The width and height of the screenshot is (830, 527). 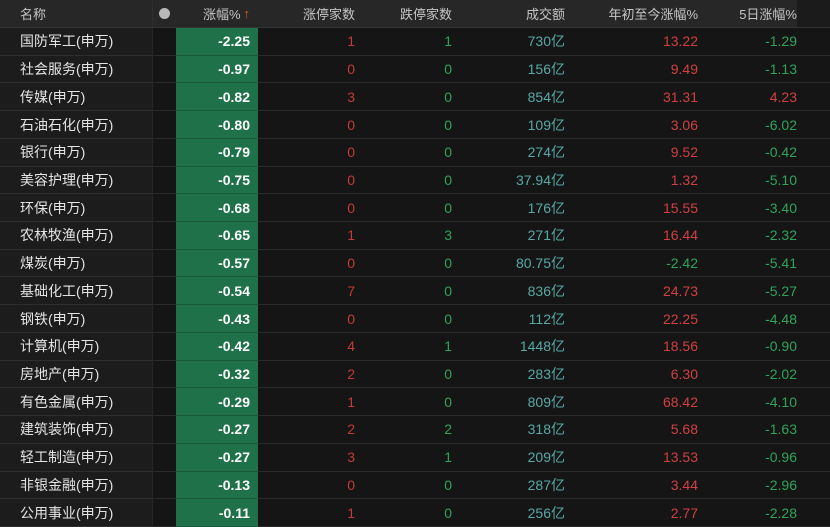 I want to click on table-row: 基础化工(申万) -0.54 7 0 836亿 24.73 -5.27, so click(x=415, y=291).